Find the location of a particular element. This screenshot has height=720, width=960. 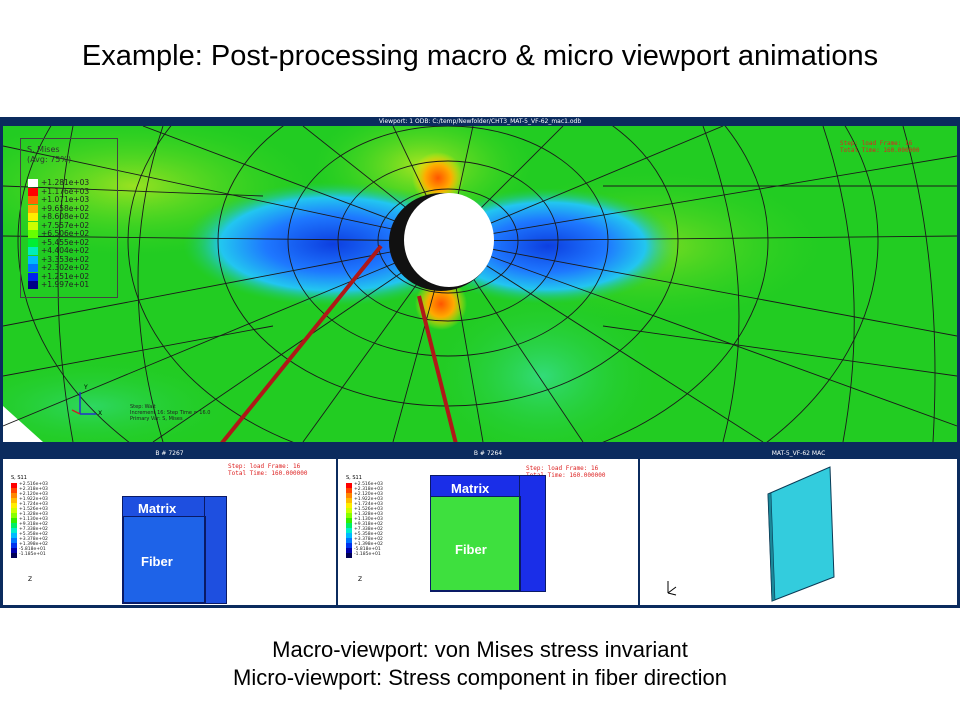

micro-legend-row: +3.378e+02 is located at coordinates (34, 540).